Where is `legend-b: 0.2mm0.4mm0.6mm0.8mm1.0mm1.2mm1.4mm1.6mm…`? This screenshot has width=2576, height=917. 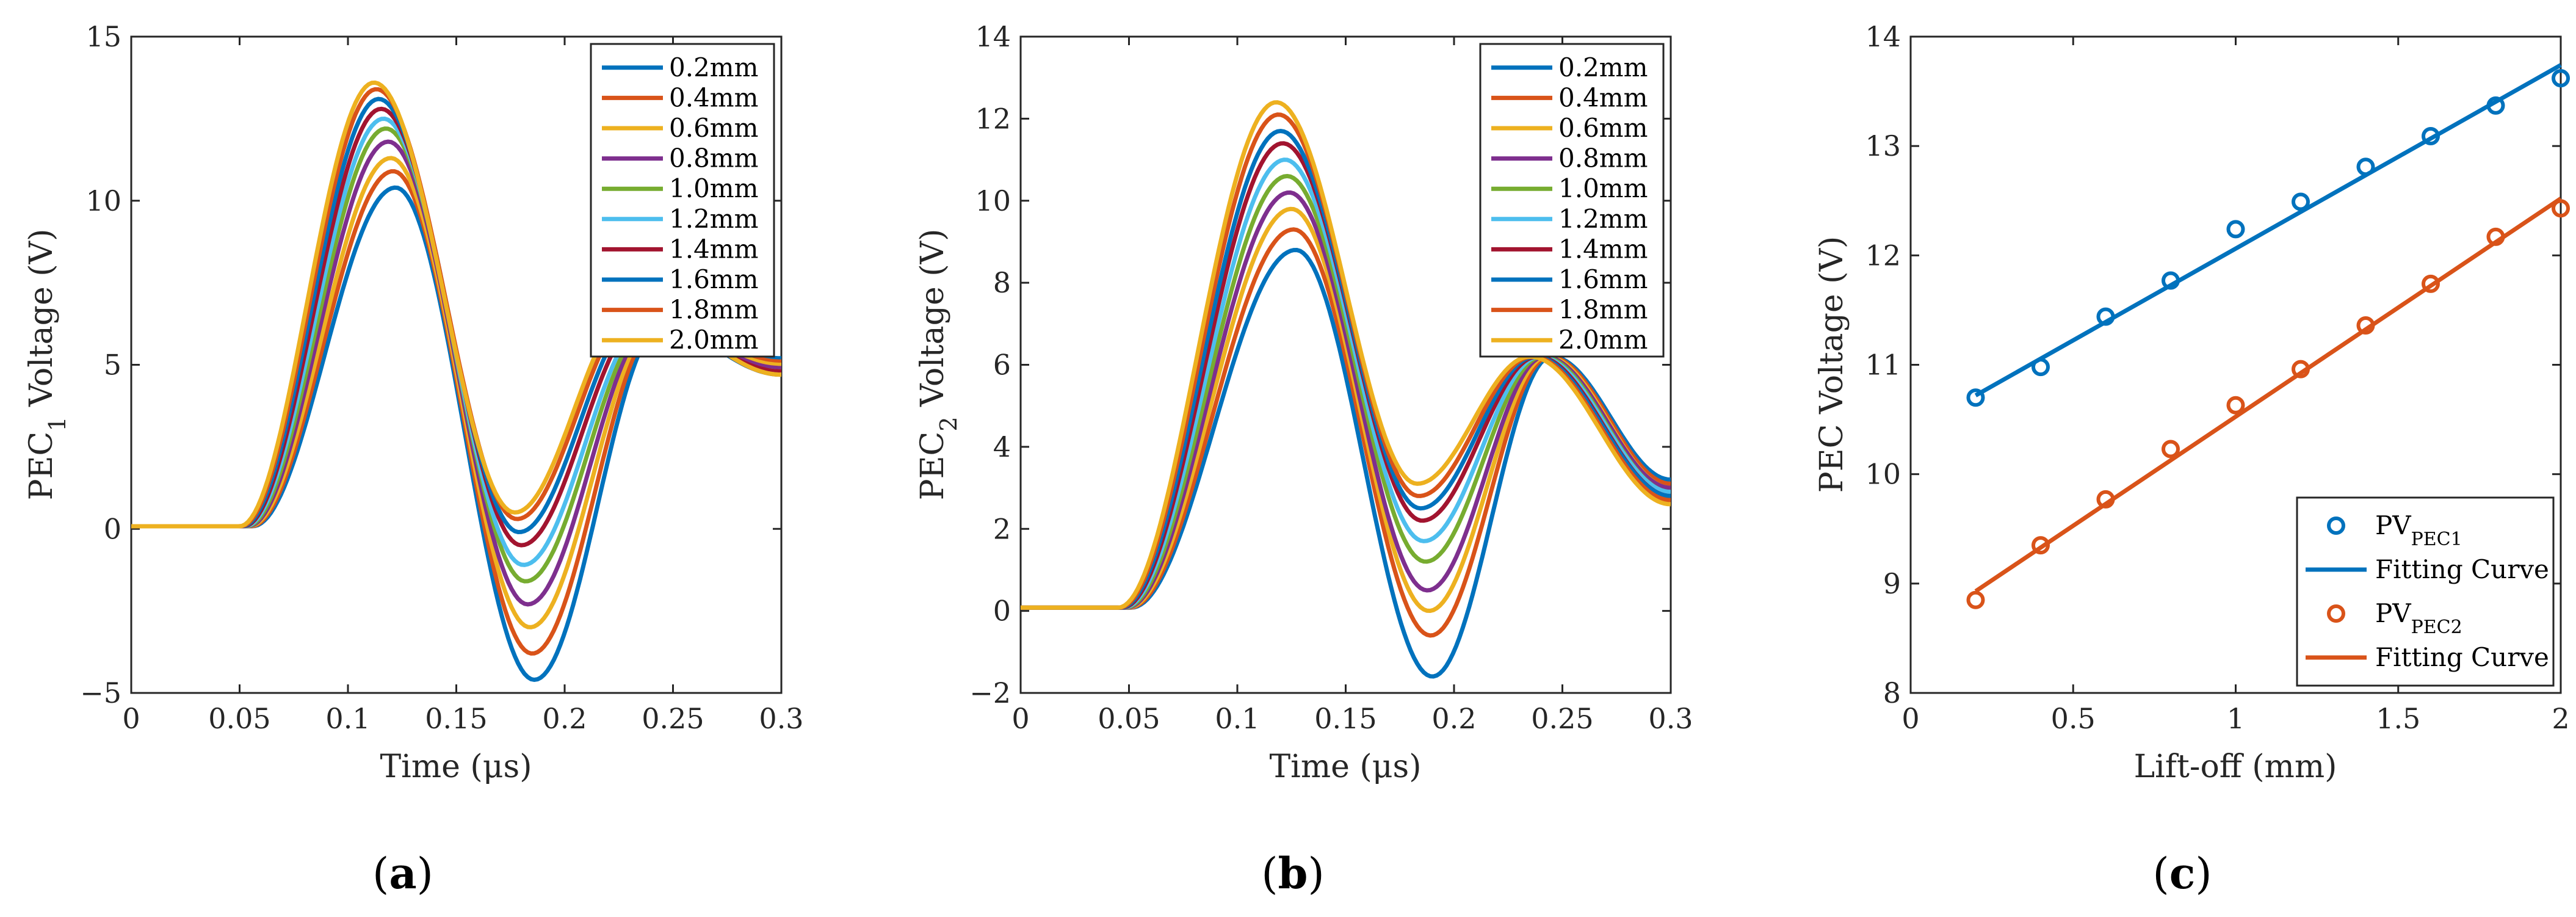
legend-b: 0.2mm0.4mm0.6mm0.8mm1.0mm1.2mm1.4mm1.6mm… is located at coordinates (1572, 200).